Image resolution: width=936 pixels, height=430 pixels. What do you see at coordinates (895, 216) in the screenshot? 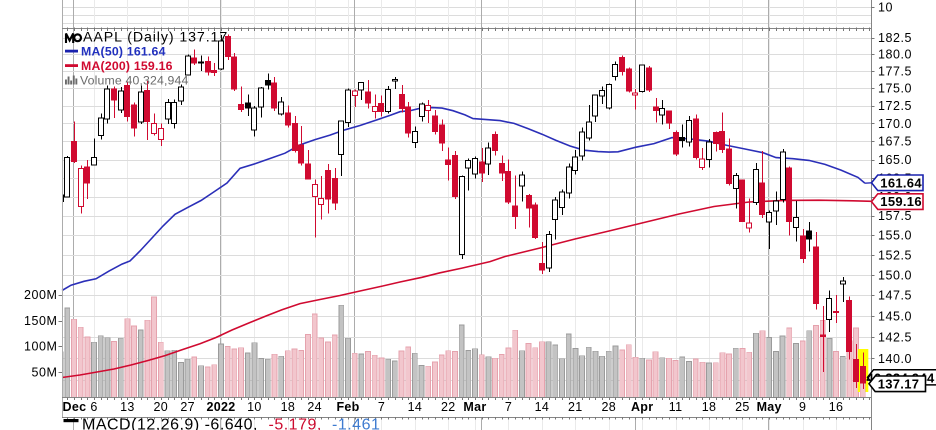
I see `svg-text: 157.5` at bounding box center [895, 216].